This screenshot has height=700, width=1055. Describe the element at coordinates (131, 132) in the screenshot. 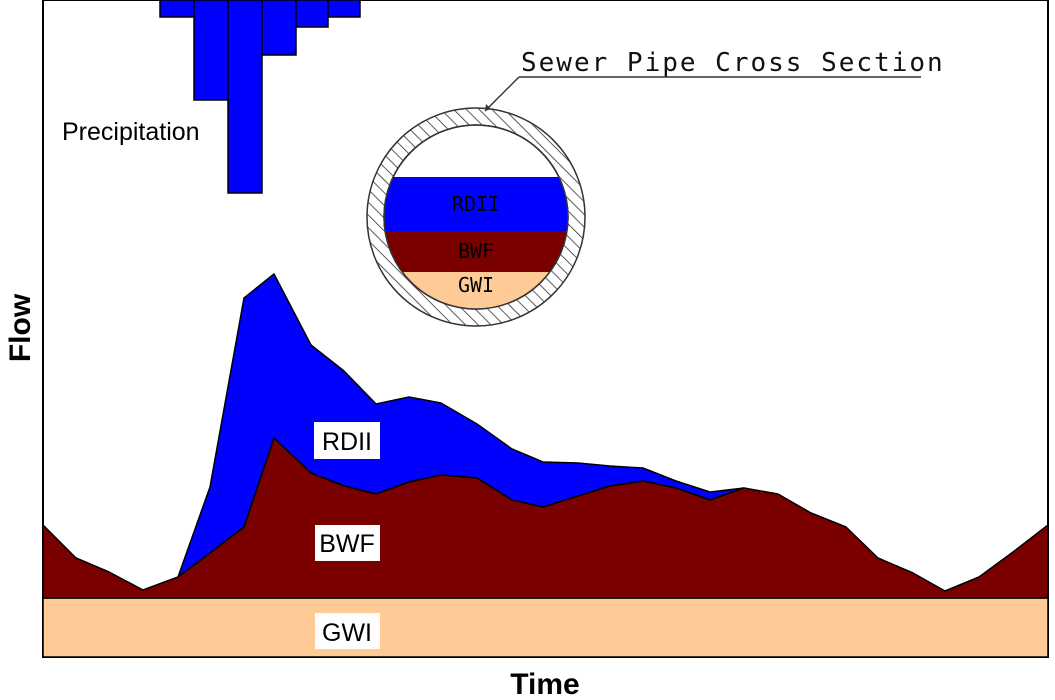

I see `precipitation-label: Precipitation` at that location.